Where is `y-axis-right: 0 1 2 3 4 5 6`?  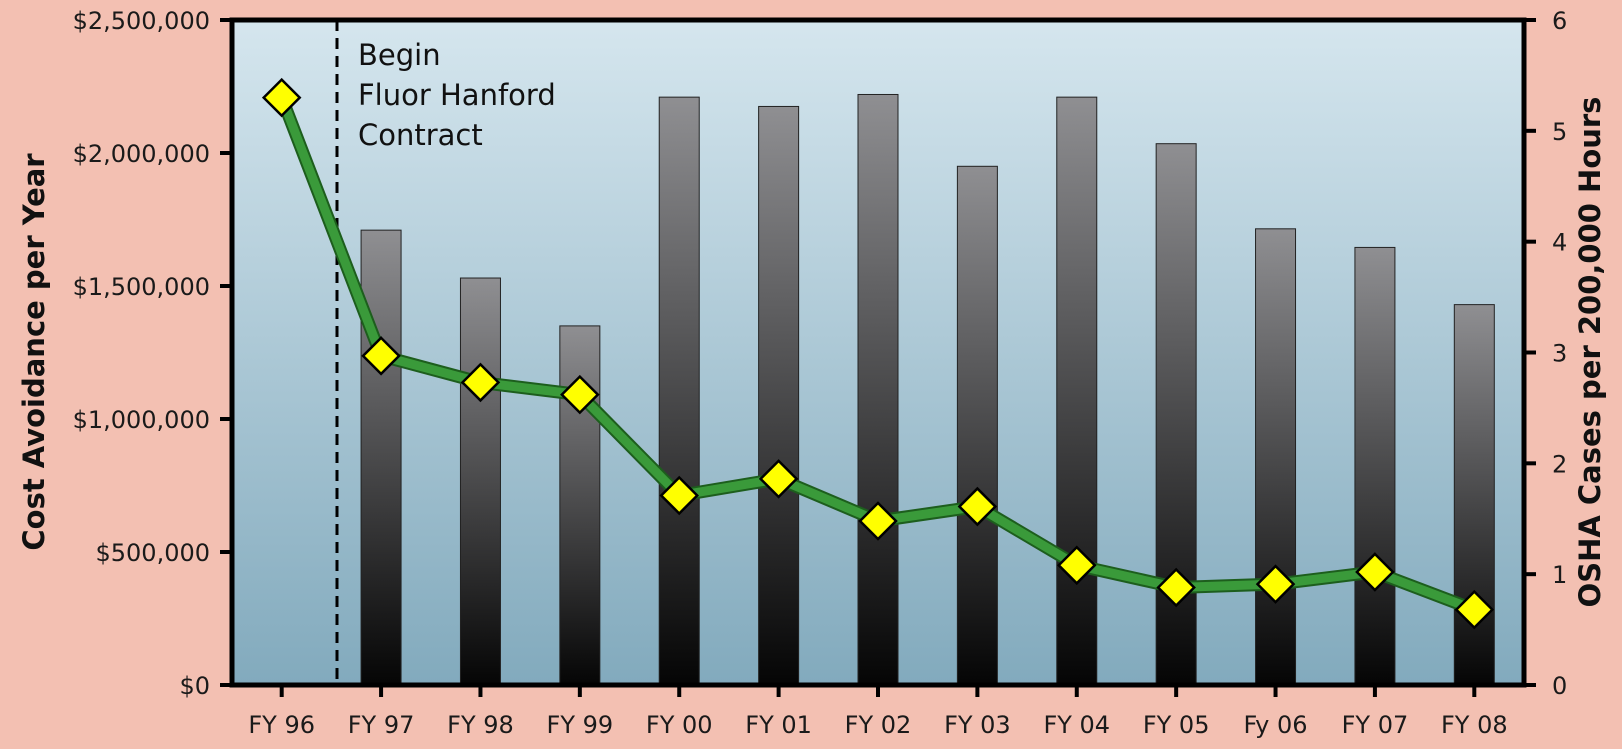
y-axis-right: 0 1 2 3 4 5 6 is located at coordinates (1545, 353).